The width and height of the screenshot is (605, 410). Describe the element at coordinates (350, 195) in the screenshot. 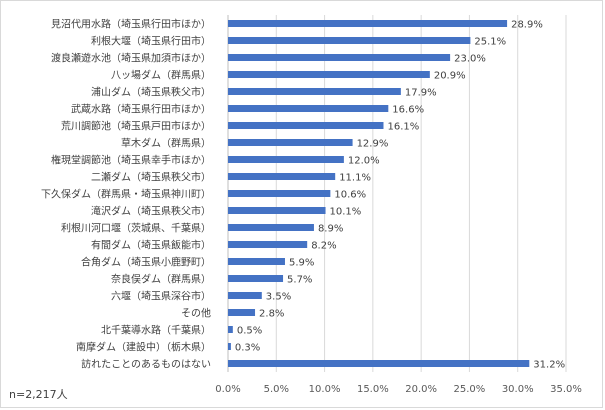

I see `data-label: 10.6%` at that location.